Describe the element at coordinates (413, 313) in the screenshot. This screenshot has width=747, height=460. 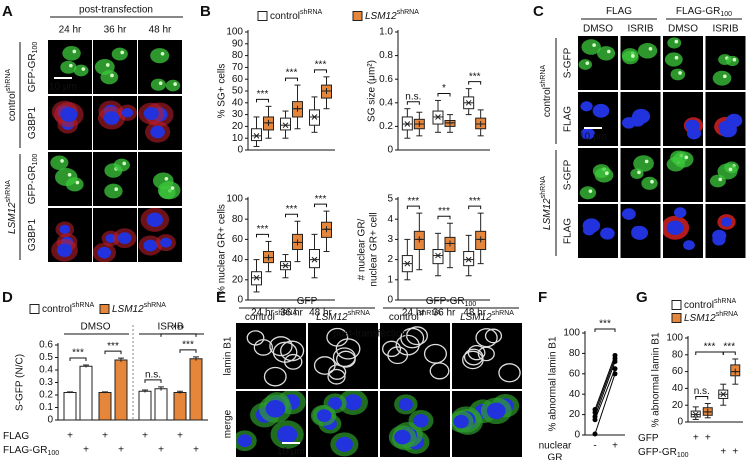
I see `x-tick-label: 24 hr` at that location.